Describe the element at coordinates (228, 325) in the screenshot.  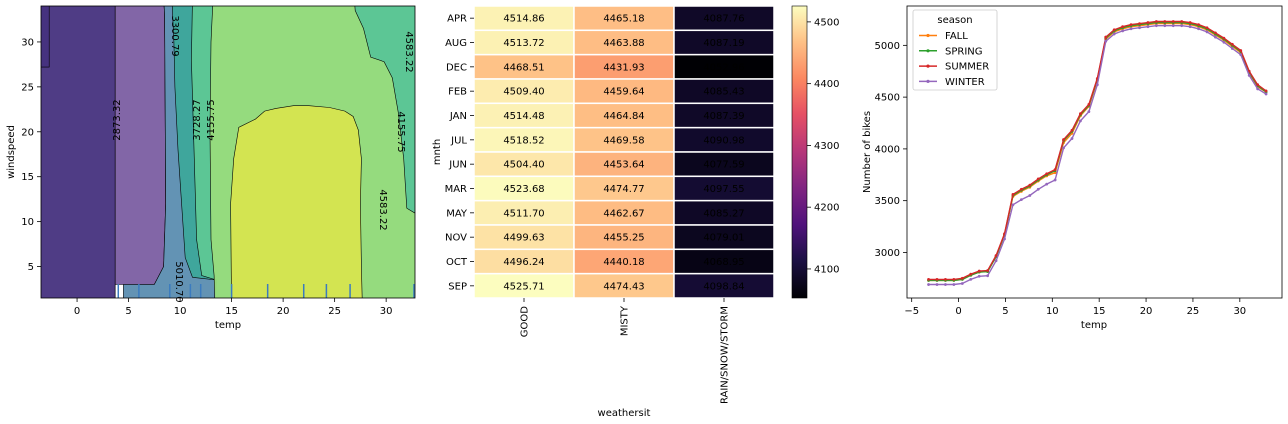
I see `contour-xlabel: temp` at that location.